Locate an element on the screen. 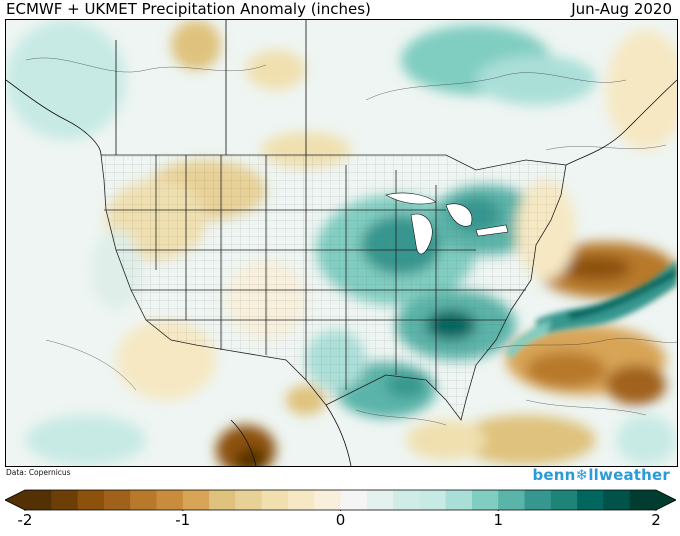  colorbar-ticks is located at coordinates (340, 510).